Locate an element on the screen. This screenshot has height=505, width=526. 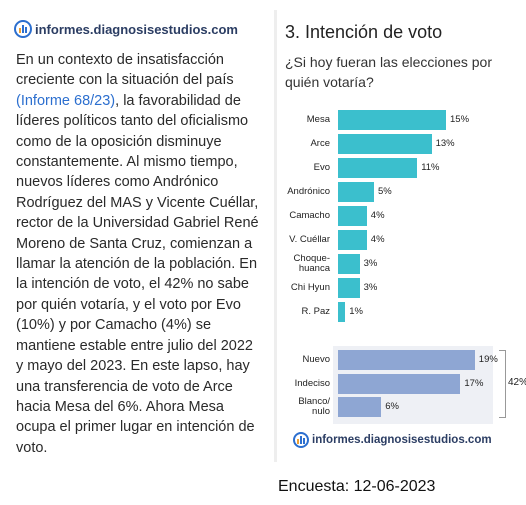
category-label: Nuevo is located at coordinates (316, 359).